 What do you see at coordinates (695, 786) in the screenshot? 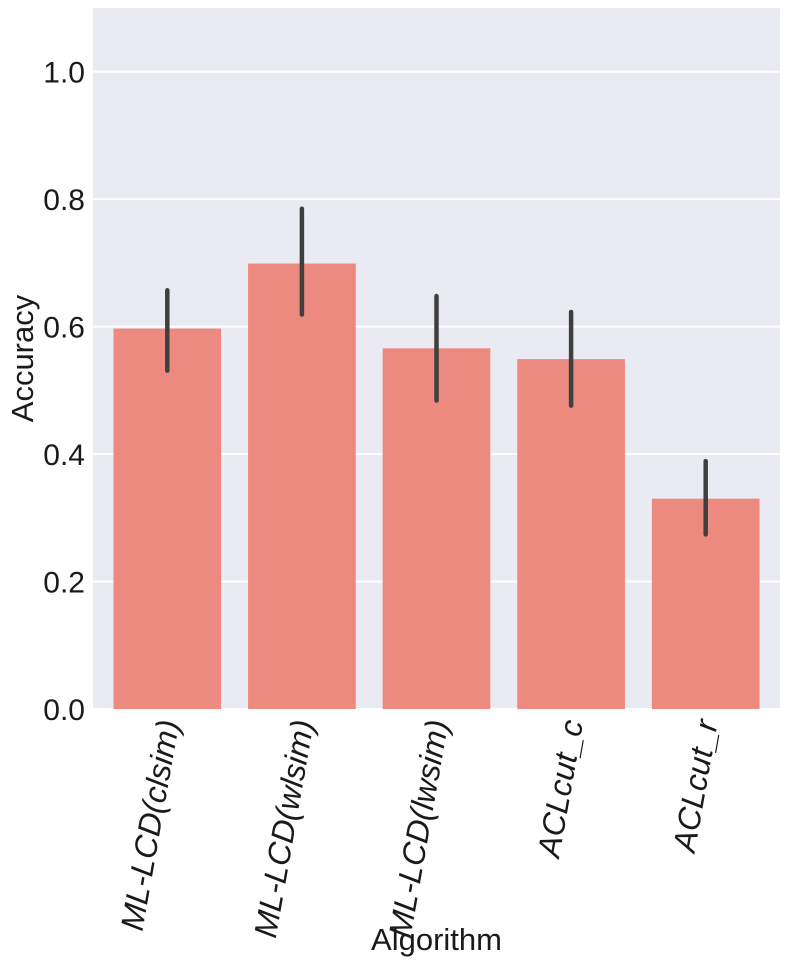
I see `x-tick-label: ACLcut_r` at bounding box center [695, 786].